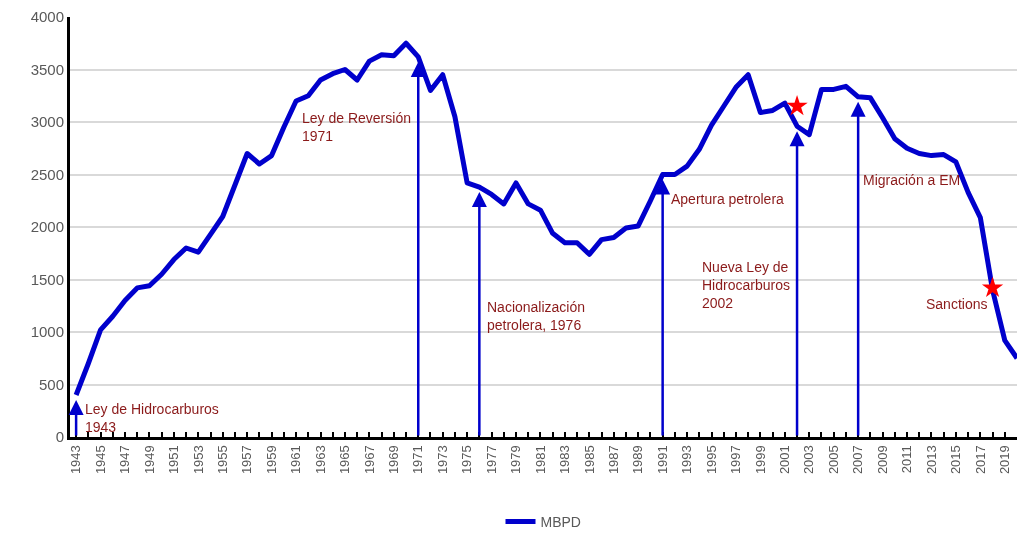 The image size is (1017, 538). Describe the element at coordinates (613, 460) in the screenshot. I see `x-tick-label: 1987` at that location.